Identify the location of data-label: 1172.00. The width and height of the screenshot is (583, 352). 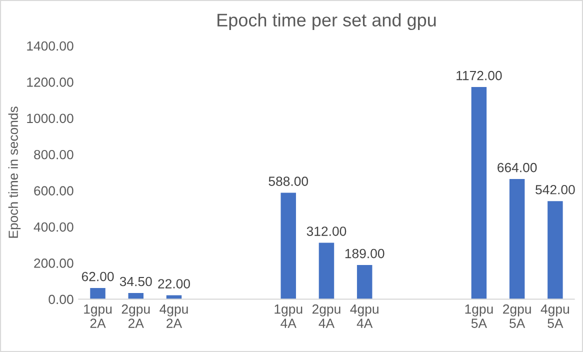
(479, 75).